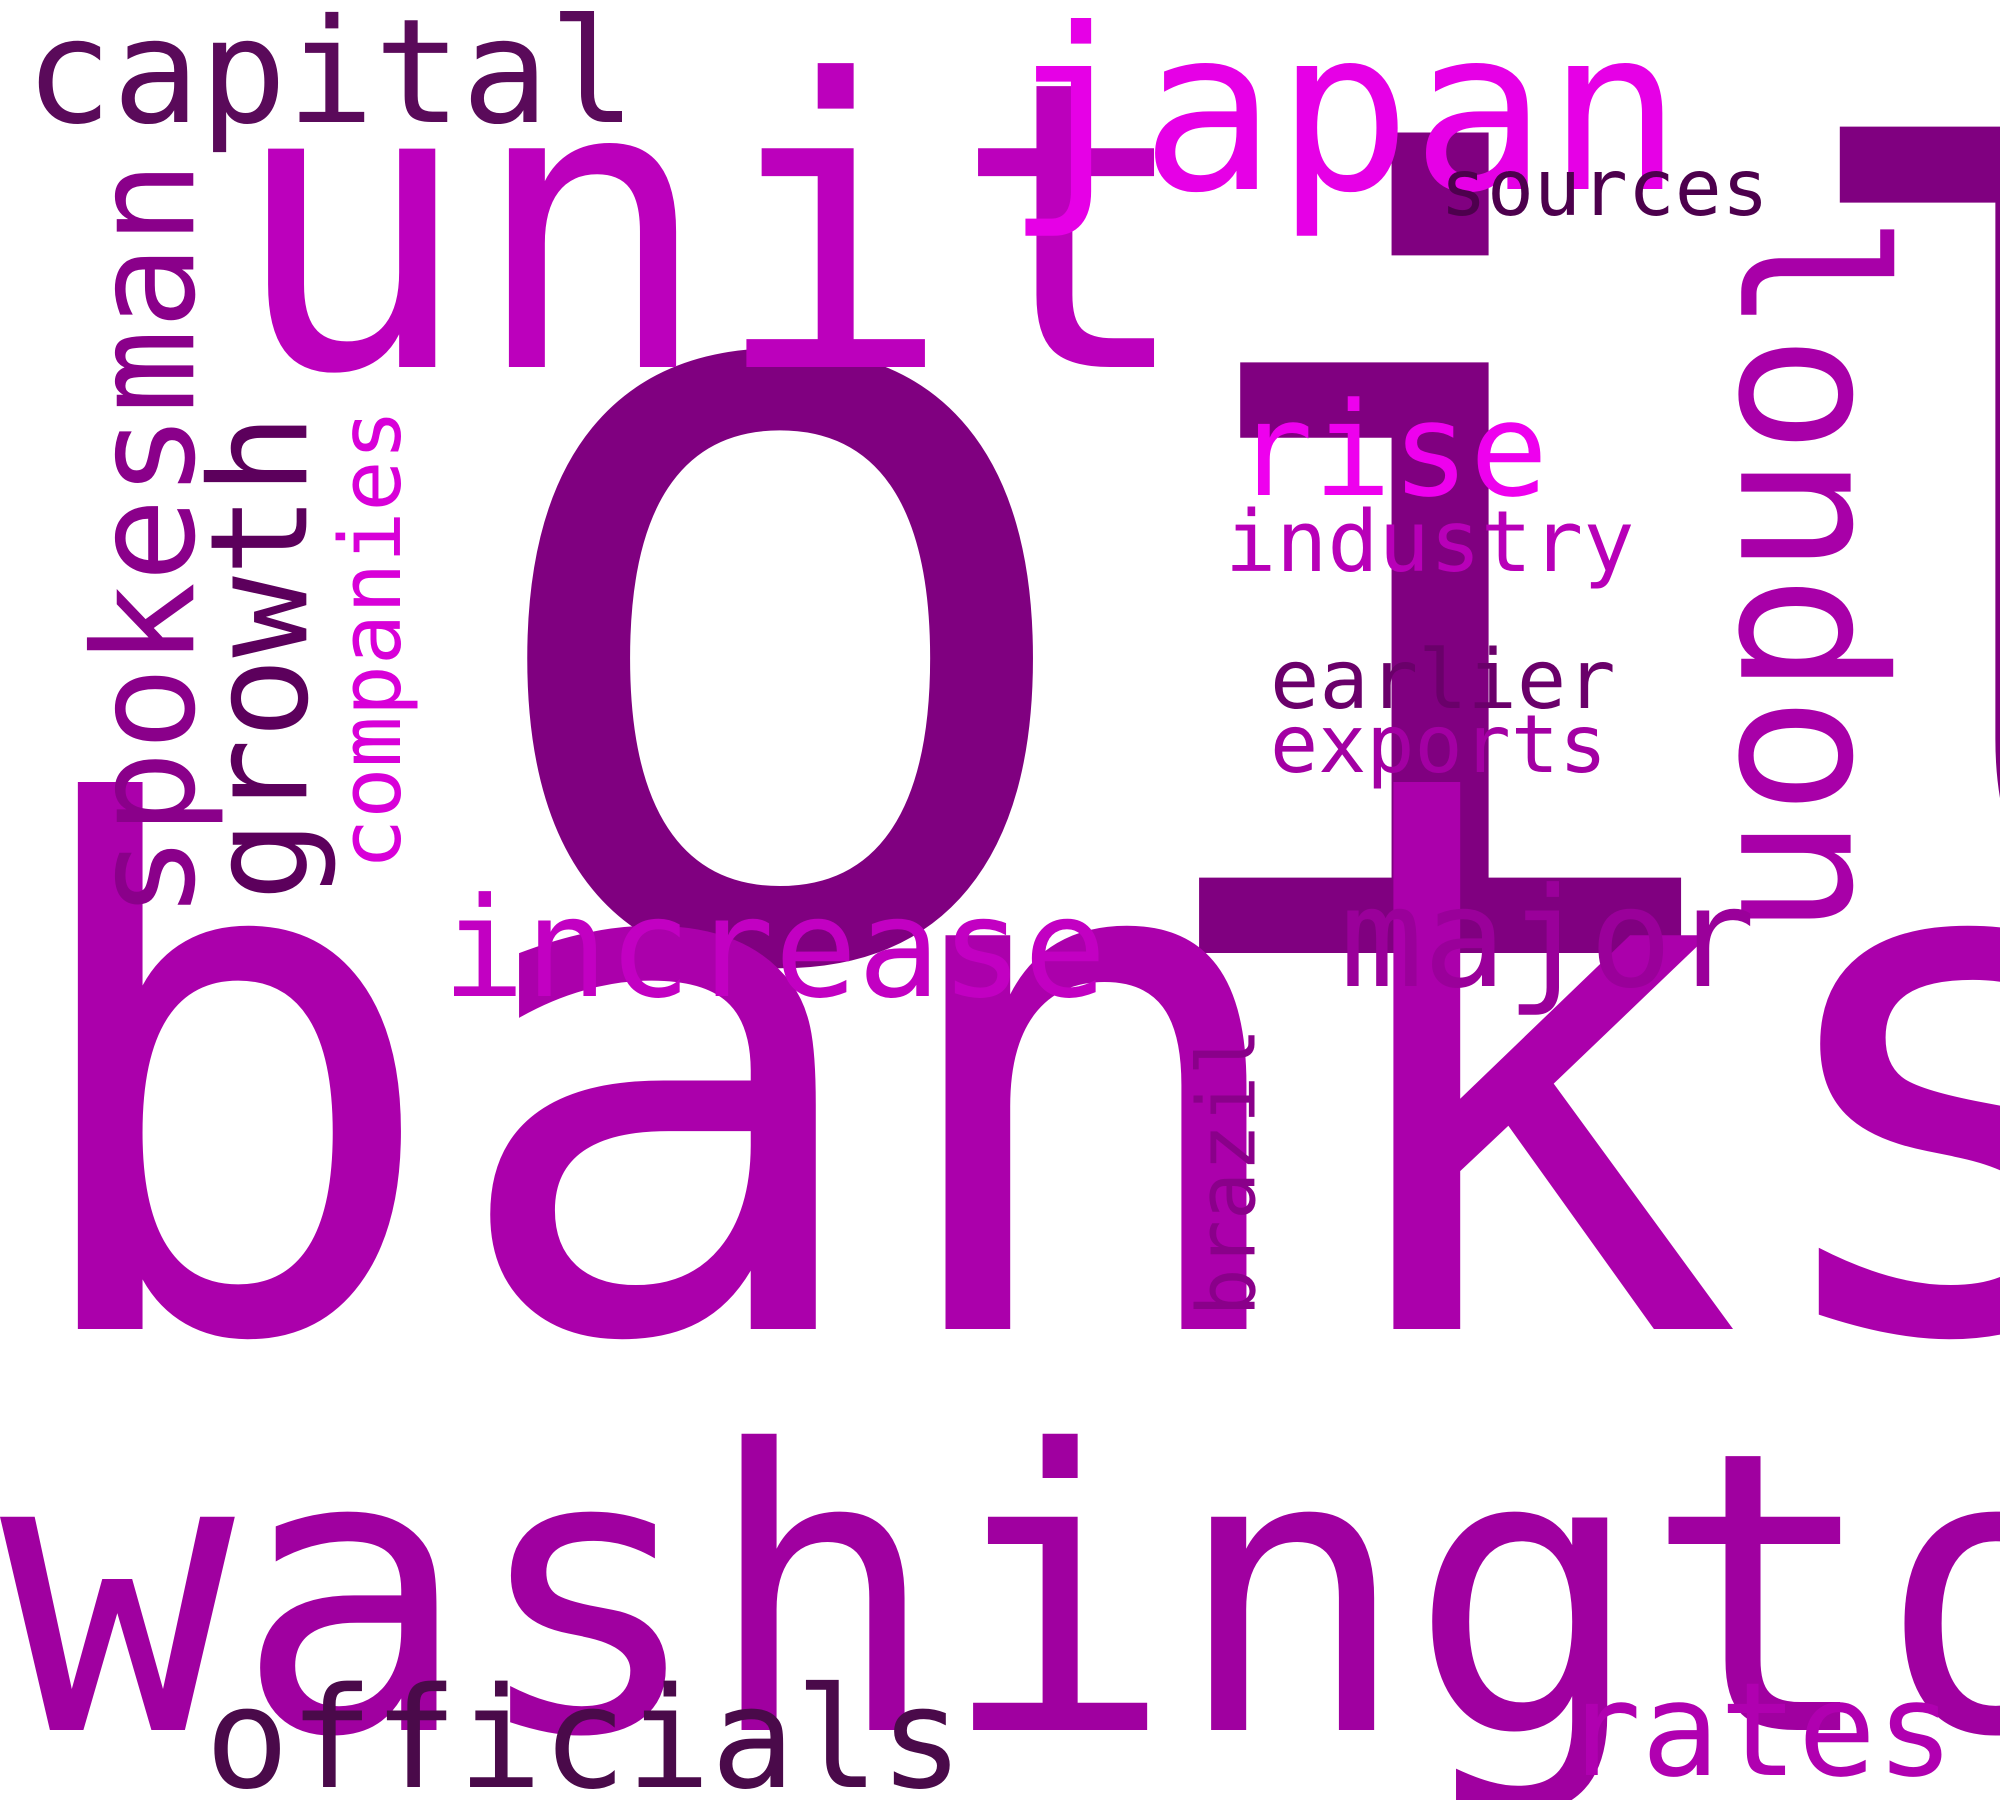 The width and height of the screenshot is (2000, 1800). I want to click on word-rates: rates, so click(1759, 1727).